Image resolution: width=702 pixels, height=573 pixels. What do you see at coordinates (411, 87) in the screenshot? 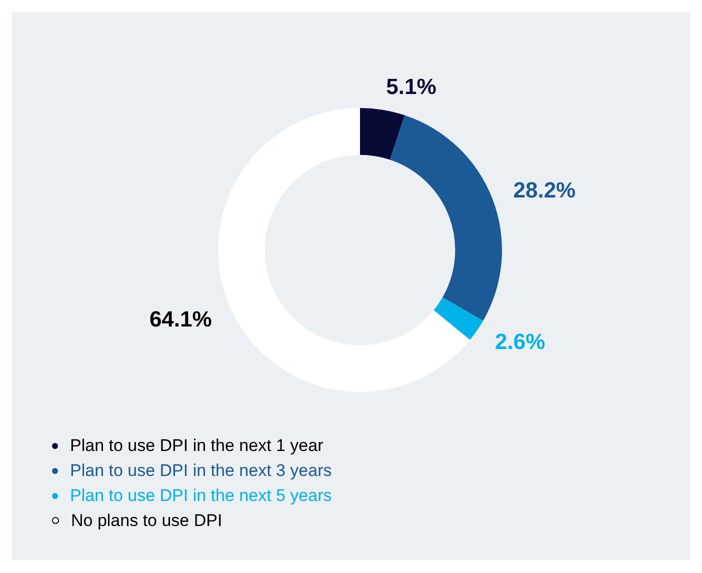
I see `data-label: 5.1%` at bounding box center [411, 87].